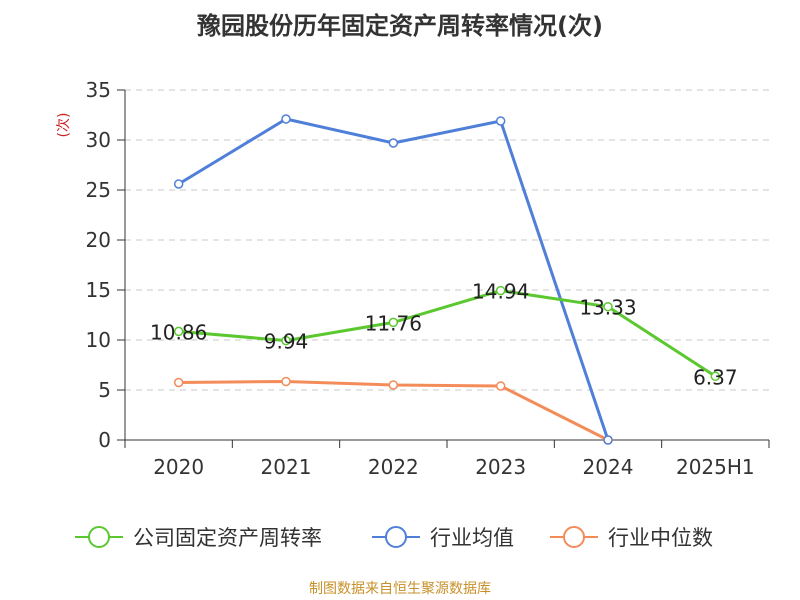 Image resolution: width=800 pixels, height=600 pixels. I want to click on data-labels: 10.86 9.94 11.76 14.94 13.33 6.37, so click(444, 335).